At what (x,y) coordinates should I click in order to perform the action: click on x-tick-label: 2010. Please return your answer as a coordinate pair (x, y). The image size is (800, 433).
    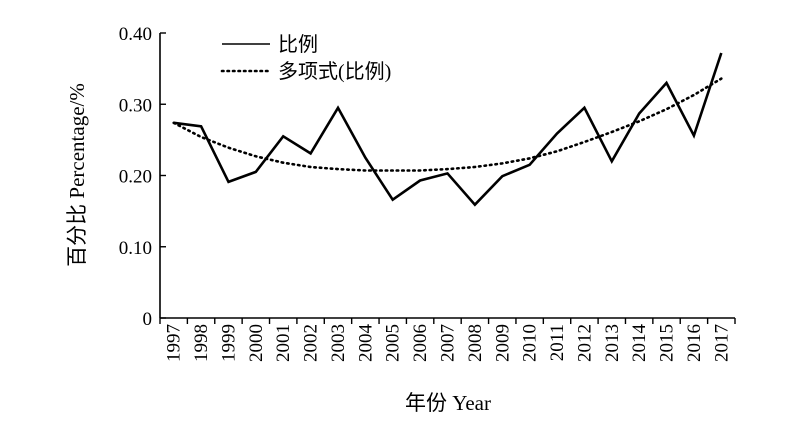
    Looking at the image, I should click on (530, 343).